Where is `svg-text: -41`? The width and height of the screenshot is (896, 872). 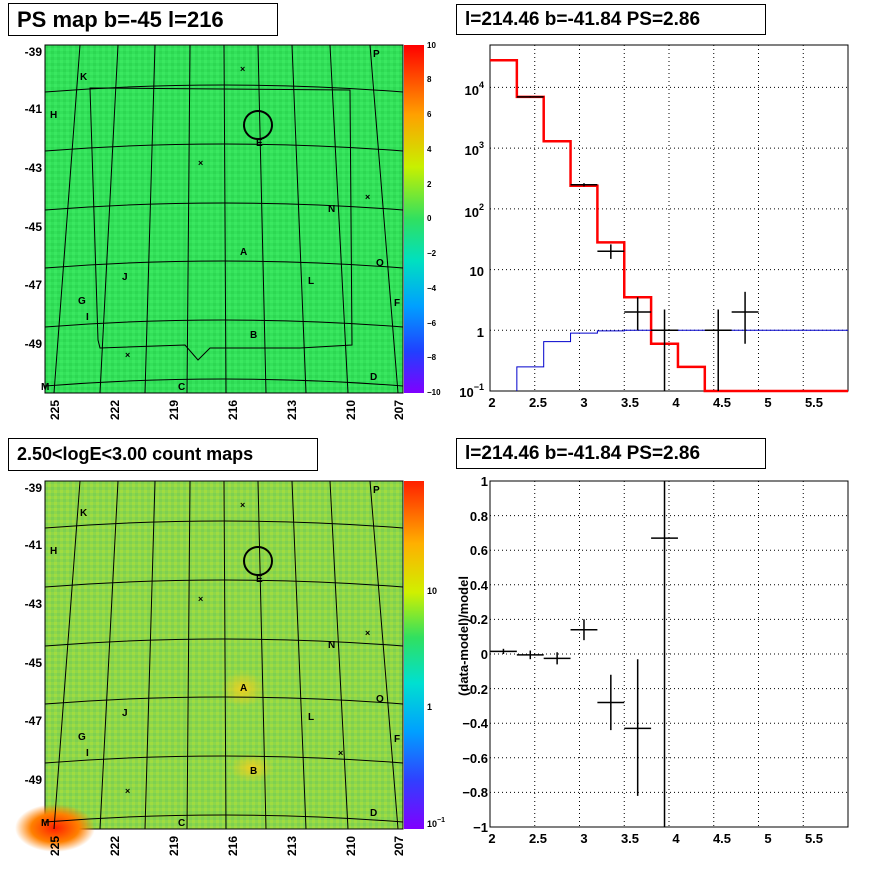
svg-text: -41 is located at coordinates (34, 545).